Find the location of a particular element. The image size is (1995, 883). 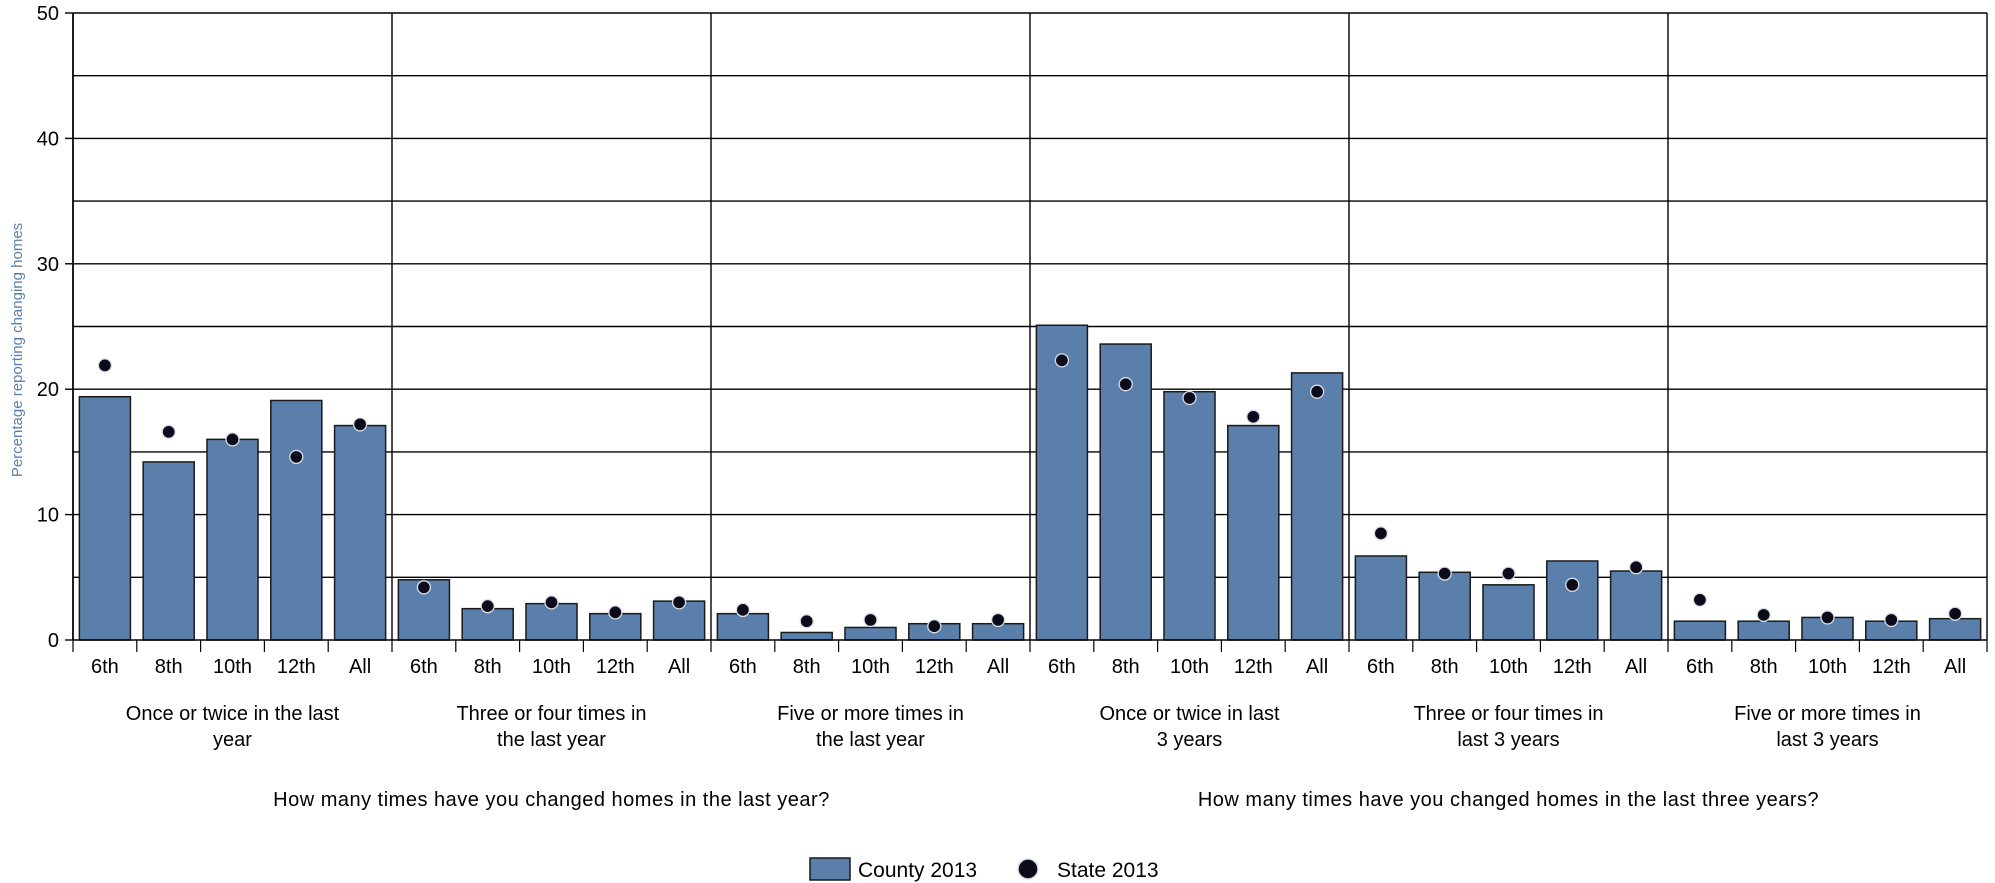

legend-state-dot is located at coordinates (1028, 869).